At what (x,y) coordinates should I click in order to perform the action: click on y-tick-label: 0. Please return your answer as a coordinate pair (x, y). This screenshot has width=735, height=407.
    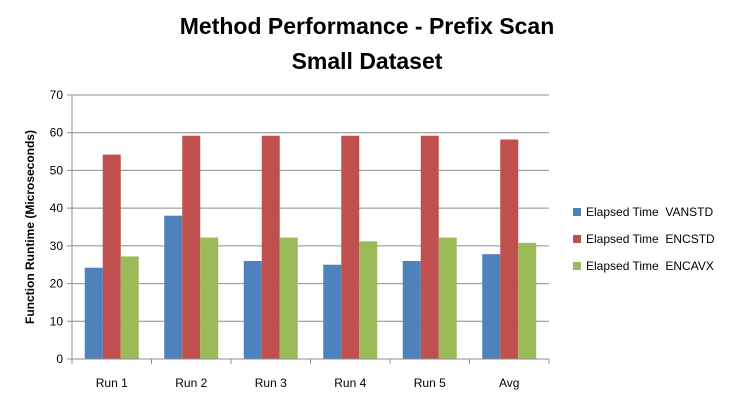
    Looking at the image, I should click on (59, 359).